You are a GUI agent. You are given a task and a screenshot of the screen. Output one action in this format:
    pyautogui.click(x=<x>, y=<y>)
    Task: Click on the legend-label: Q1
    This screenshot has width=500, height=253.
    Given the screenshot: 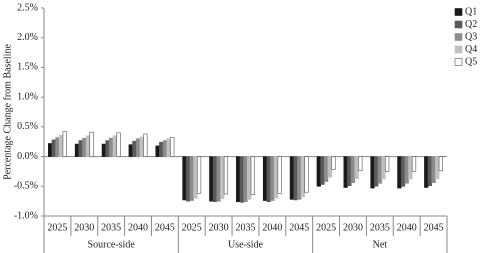 What is the action you would take?
    pyautogui.click(x=471, y=11)
    